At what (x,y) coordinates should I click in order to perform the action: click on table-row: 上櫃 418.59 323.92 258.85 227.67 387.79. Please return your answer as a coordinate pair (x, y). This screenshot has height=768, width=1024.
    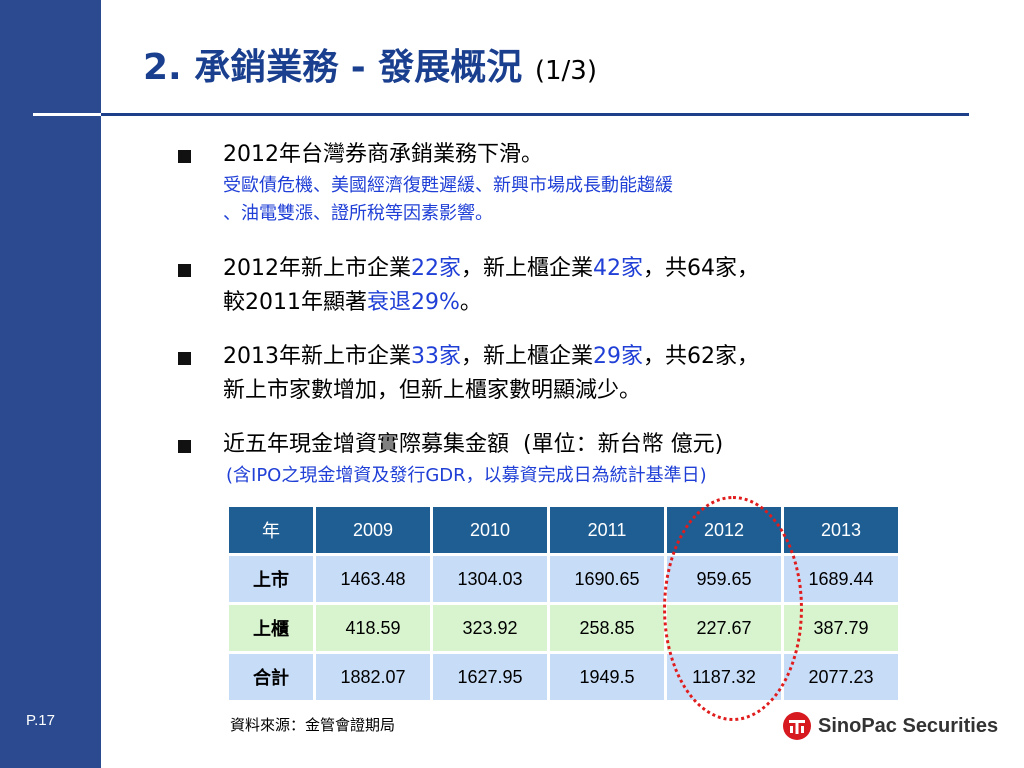
    Looking at the image, I should click on (563, 628).